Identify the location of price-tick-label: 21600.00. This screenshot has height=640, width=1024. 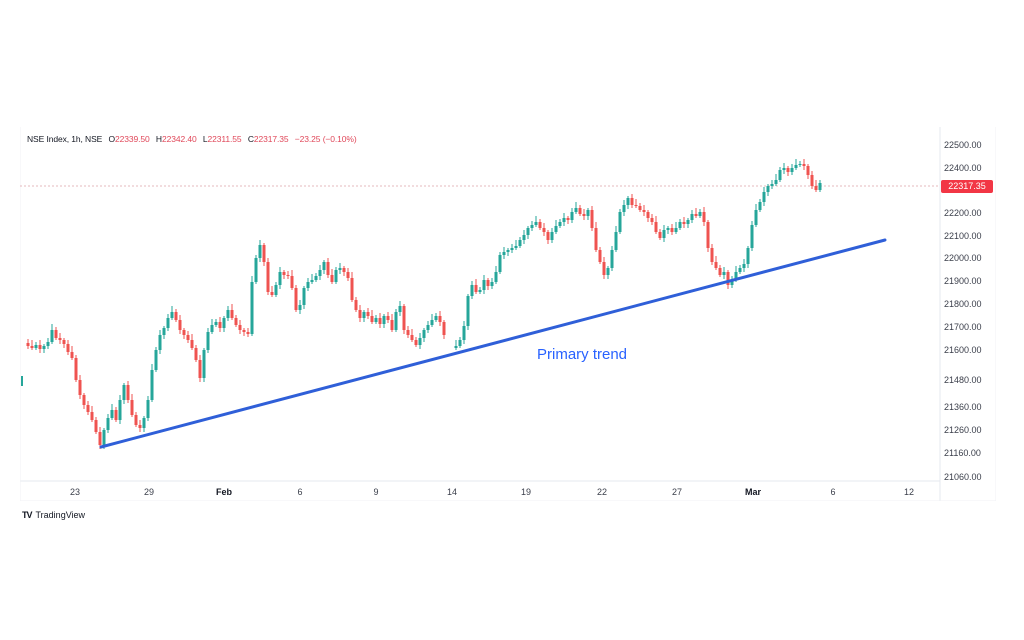
(963, 350).